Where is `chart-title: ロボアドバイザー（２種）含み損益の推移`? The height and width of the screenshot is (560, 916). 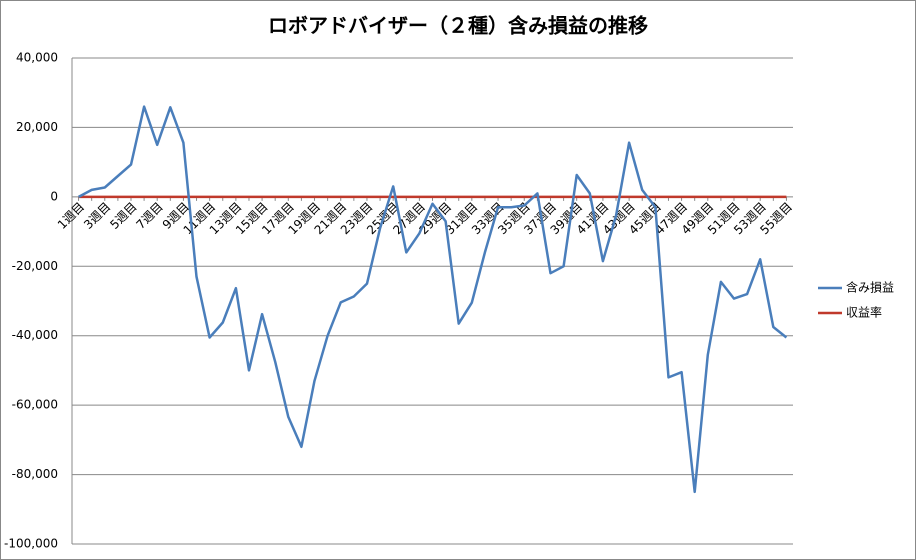
chart-title: ロボアドバイザー（２種）含み損益の推移 is located at coordinates (458, 26).